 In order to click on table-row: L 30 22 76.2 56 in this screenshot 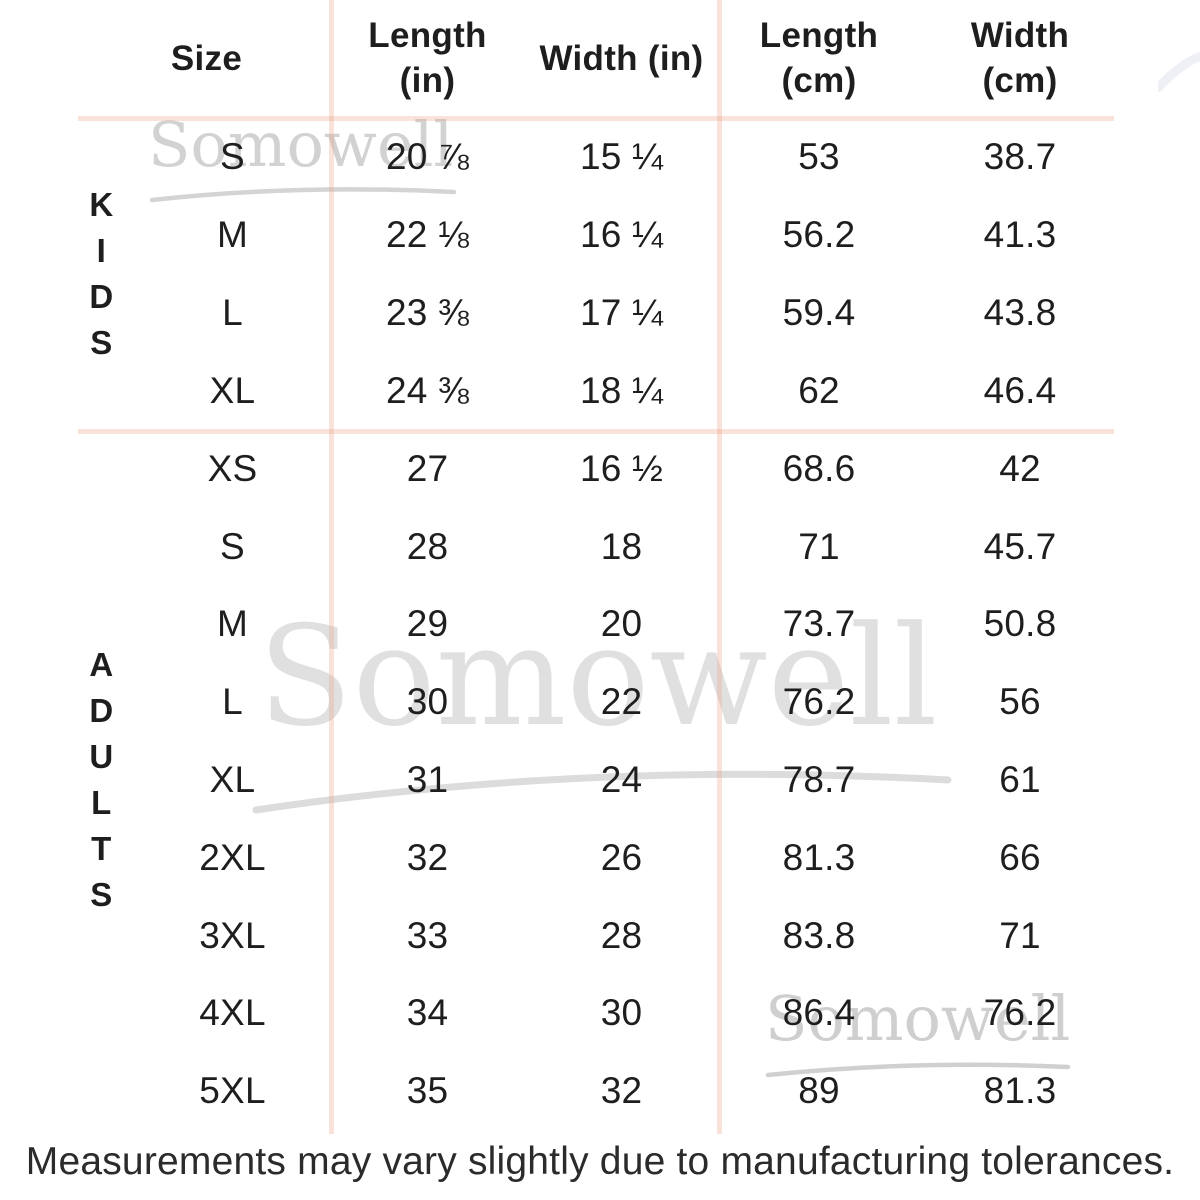, I will do `click(560, 702)`.